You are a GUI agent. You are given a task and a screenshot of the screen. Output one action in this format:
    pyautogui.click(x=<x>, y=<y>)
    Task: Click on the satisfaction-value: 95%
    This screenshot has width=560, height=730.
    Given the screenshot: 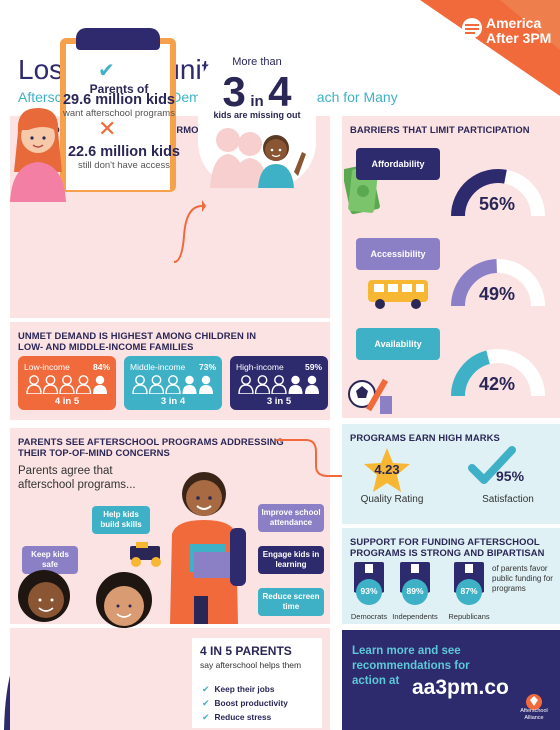 What is the action you would take?
    pyautogui.click(x=510, y=476)
    